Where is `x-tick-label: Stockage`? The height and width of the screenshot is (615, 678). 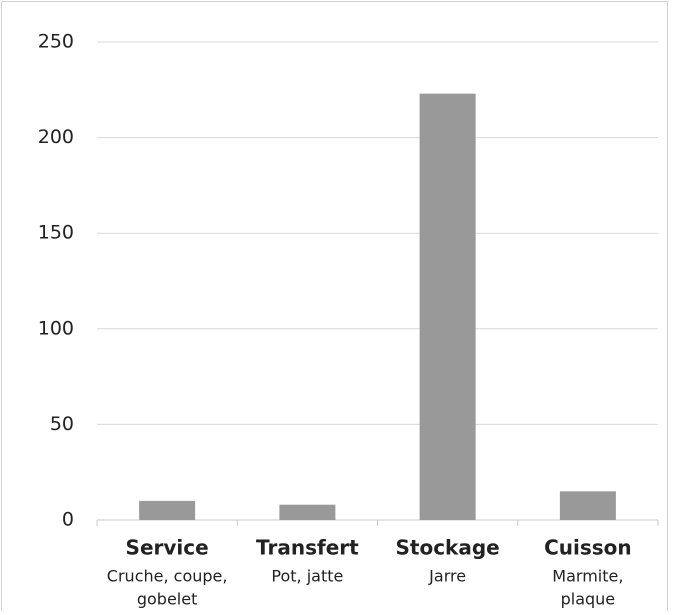 x-tick-label: Stockage is located at coordinates (448, 548).